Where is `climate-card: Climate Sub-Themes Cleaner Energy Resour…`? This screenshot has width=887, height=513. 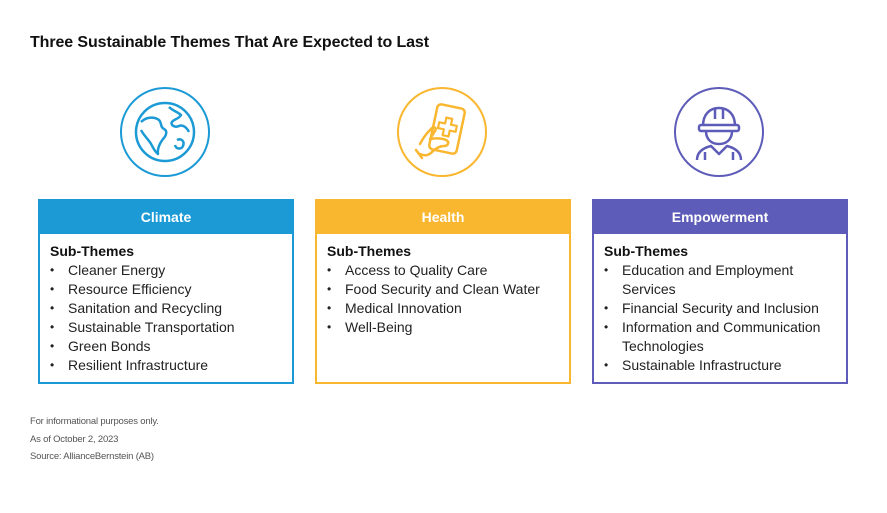 climate-card: Climate Sub-Themes Cleaner Energy Resour… is located at coordinates (166, 291).